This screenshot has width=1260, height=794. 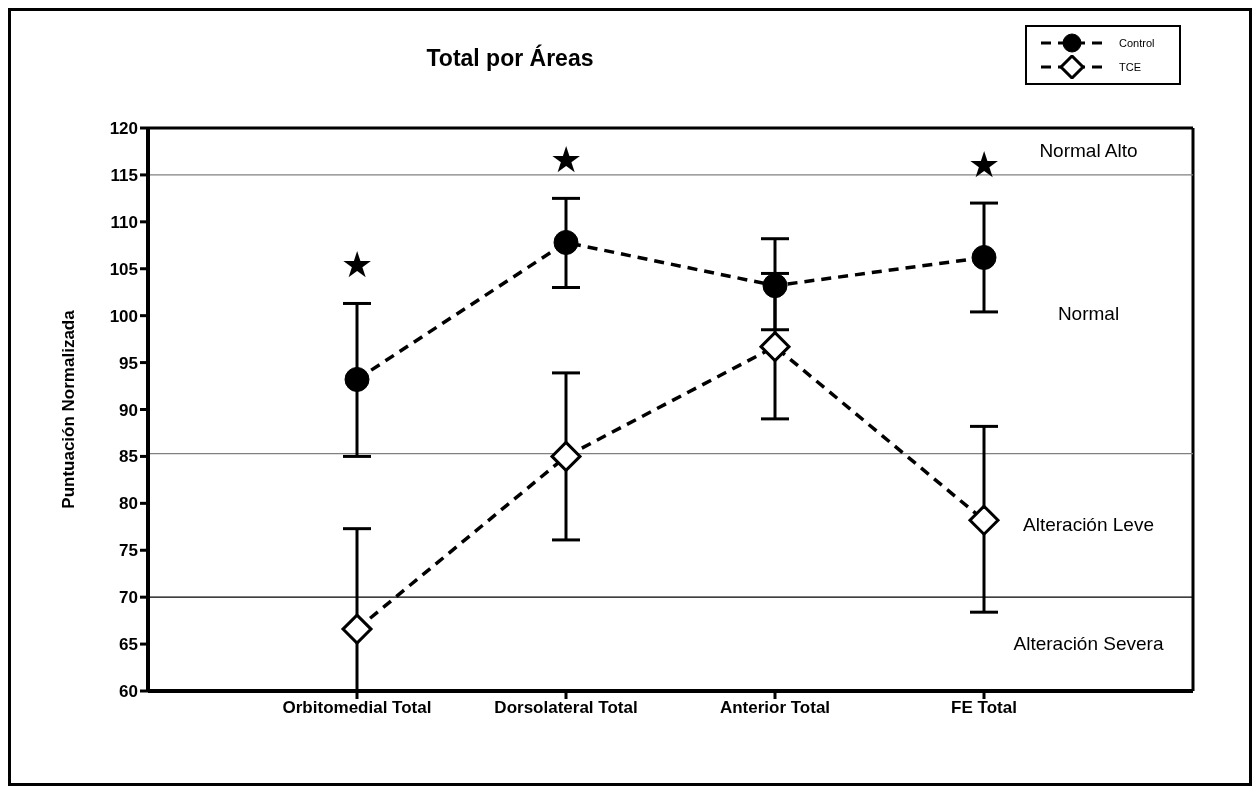 I want to click on annotation: Normal, so click(x=1088, y=314).